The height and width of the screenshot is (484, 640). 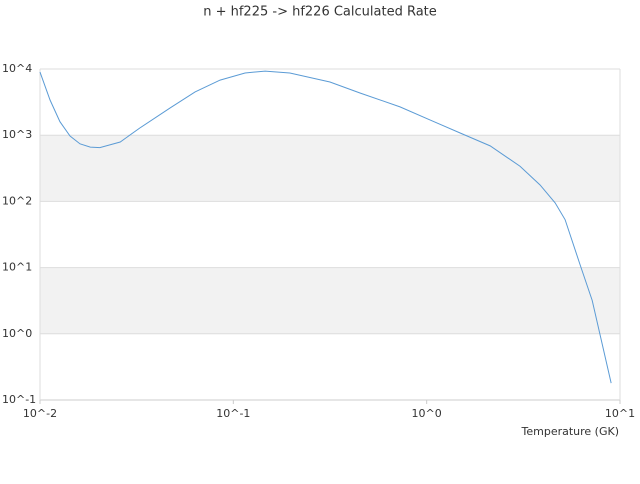 I want to click on y-tick-label: 10^1, so click(x=17, y=267).